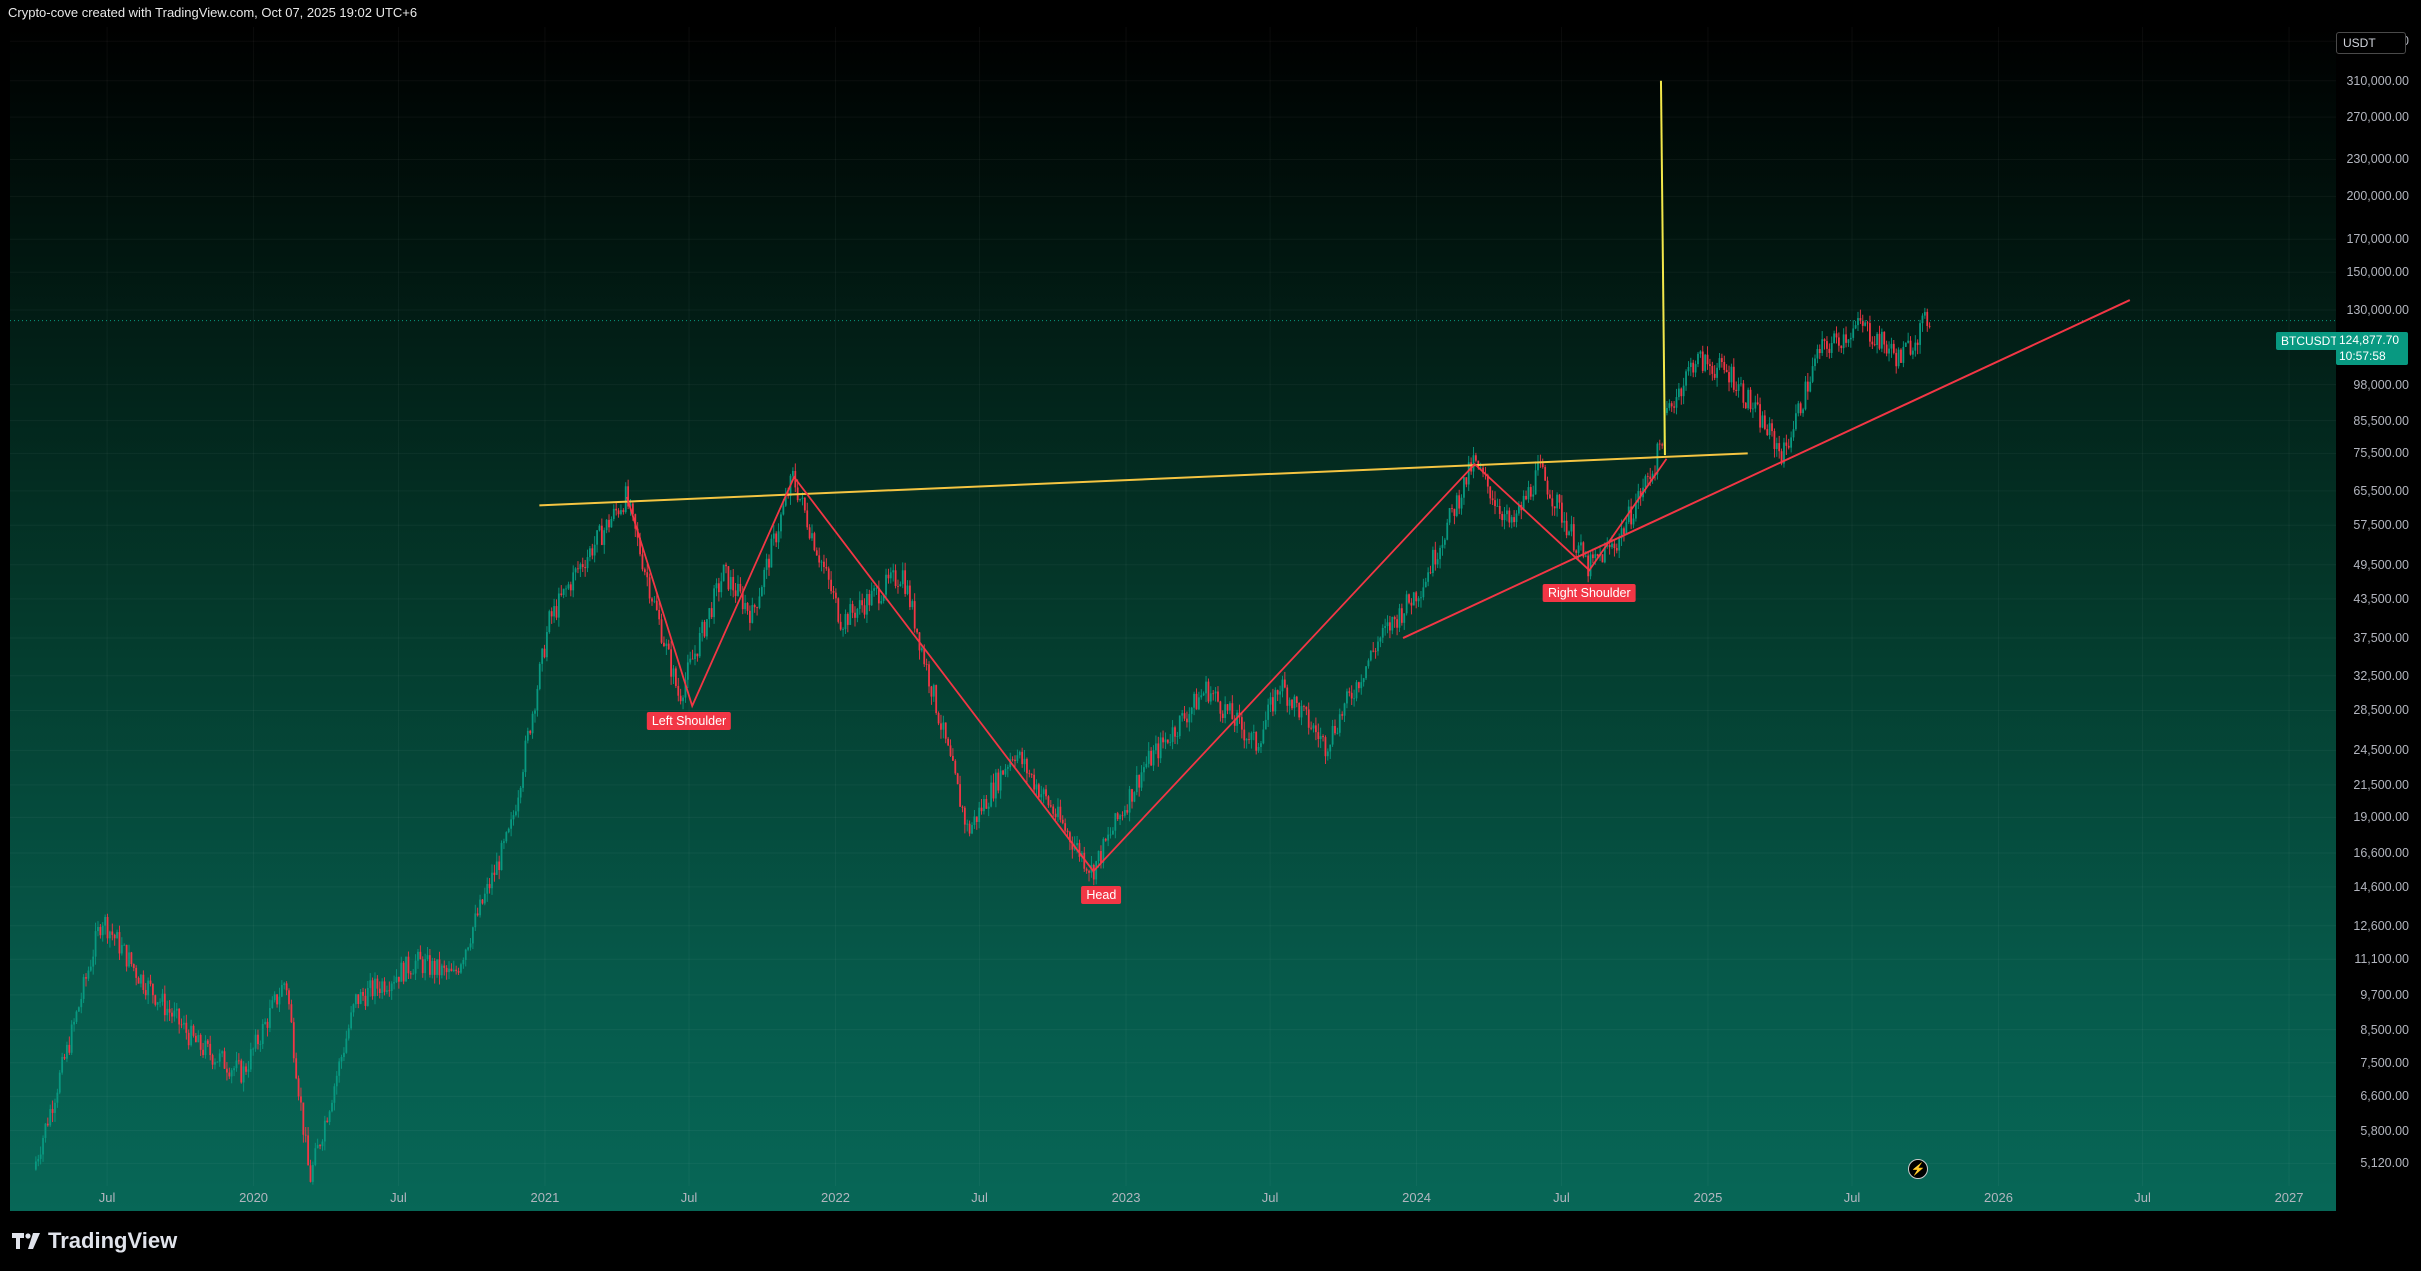  What do you see at coordinates (1589, 593) in the screenshot?
I see `pattern-label: Right Shoulder` at bounding box center [1589, 593].